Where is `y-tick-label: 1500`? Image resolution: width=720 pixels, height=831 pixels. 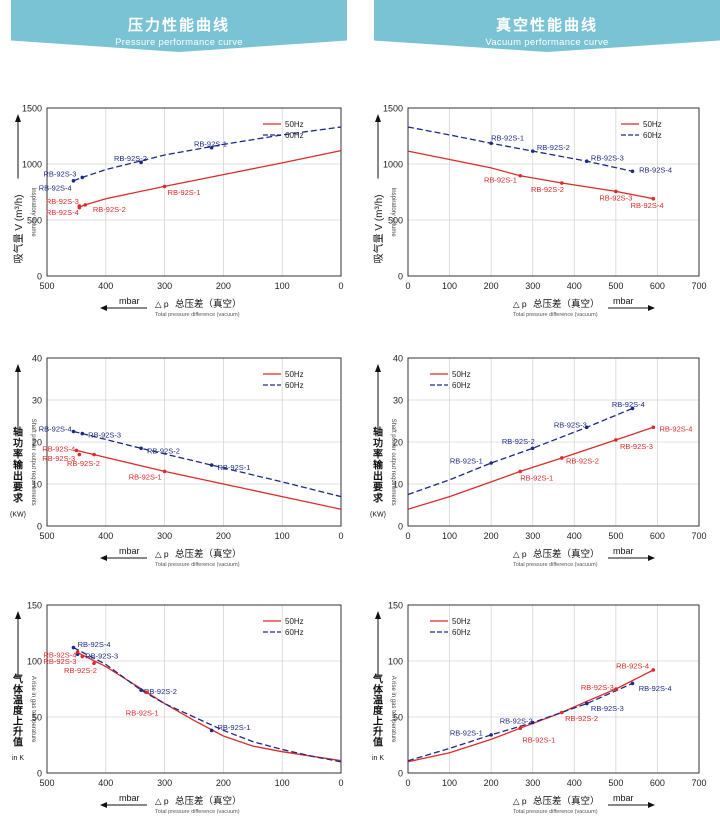
y-tick-label: 1500 is located at coordinates (393, 109).